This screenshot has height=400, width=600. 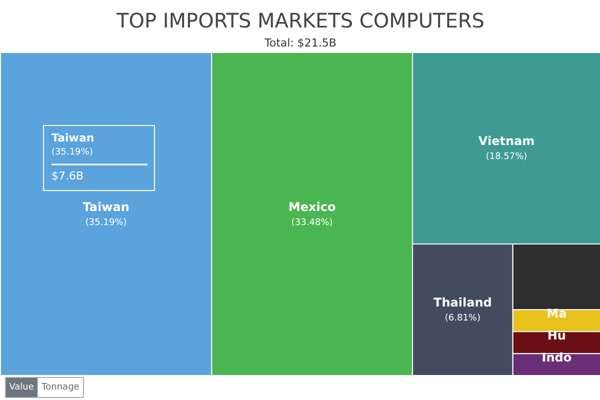 I want to click on data-label: (18.57%), so click(x=507, y=157).